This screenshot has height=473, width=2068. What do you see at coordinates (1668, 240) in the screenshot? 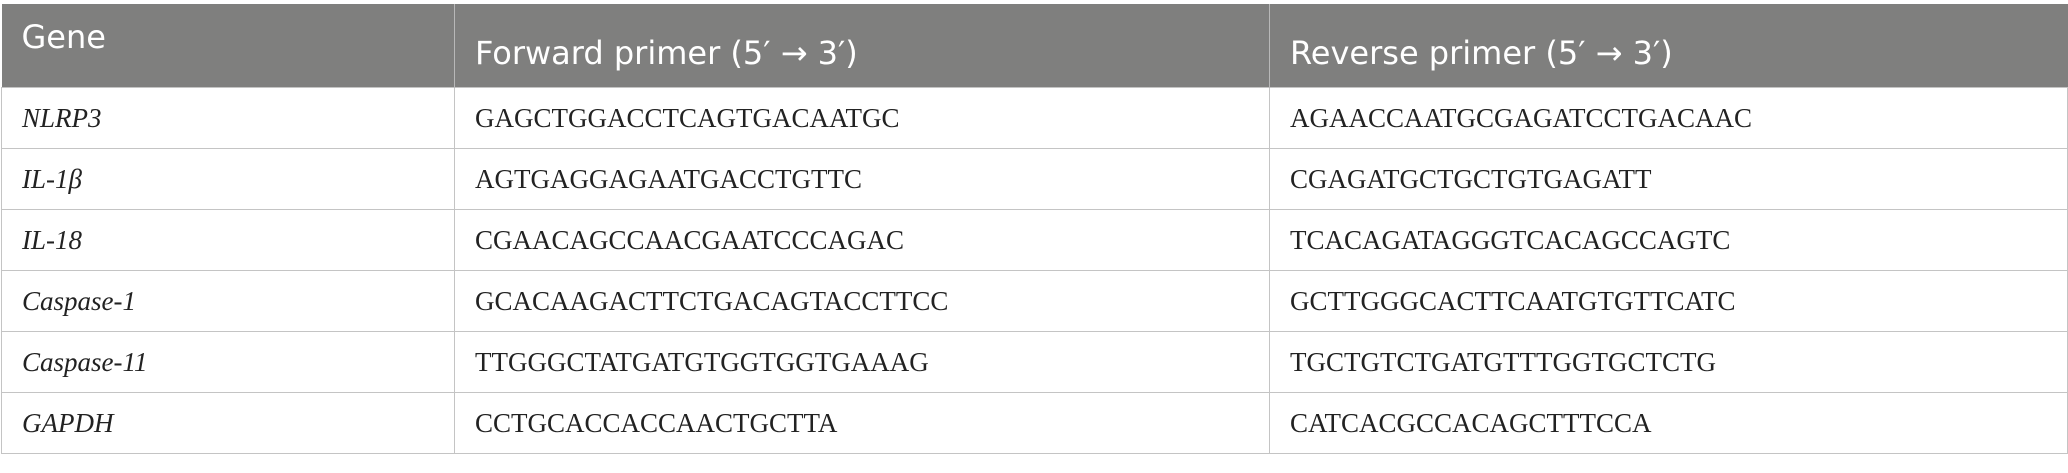
I see `primer-cell: TCACAGATAGGGTCACAGCCAGTC` at bounding box center [1668, 240].